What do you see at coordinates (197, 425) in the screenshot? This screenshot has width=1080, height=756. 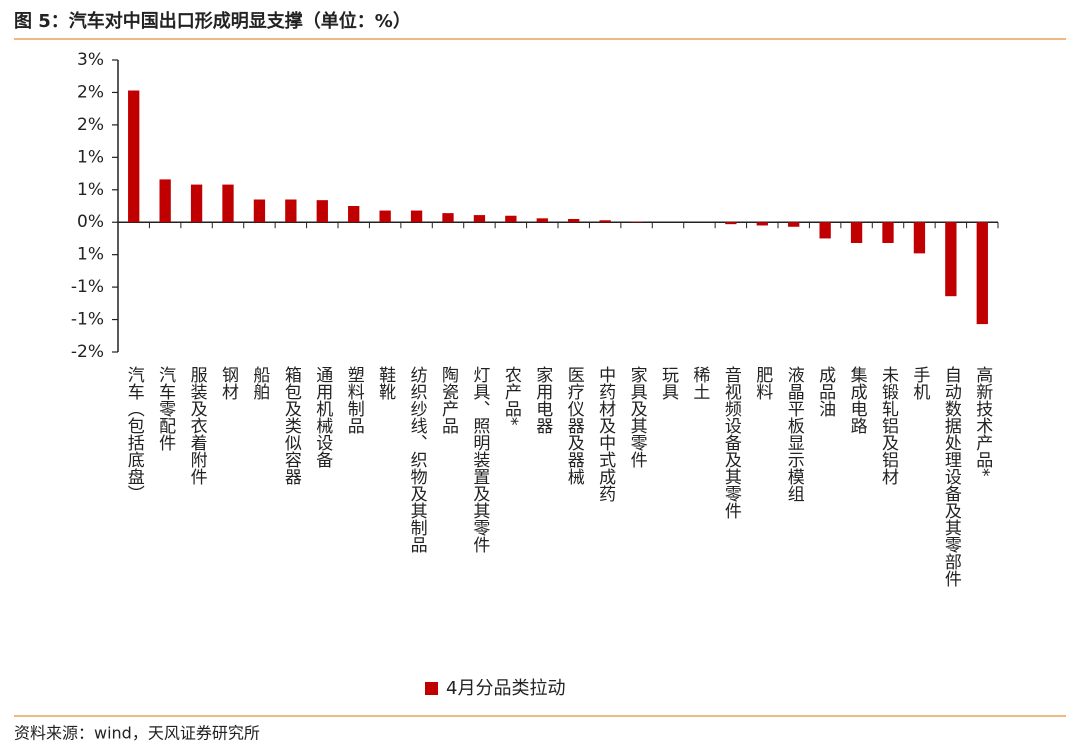 I see `x-tick-label: 服装及衣着附件` at bounding box center [197, 425].